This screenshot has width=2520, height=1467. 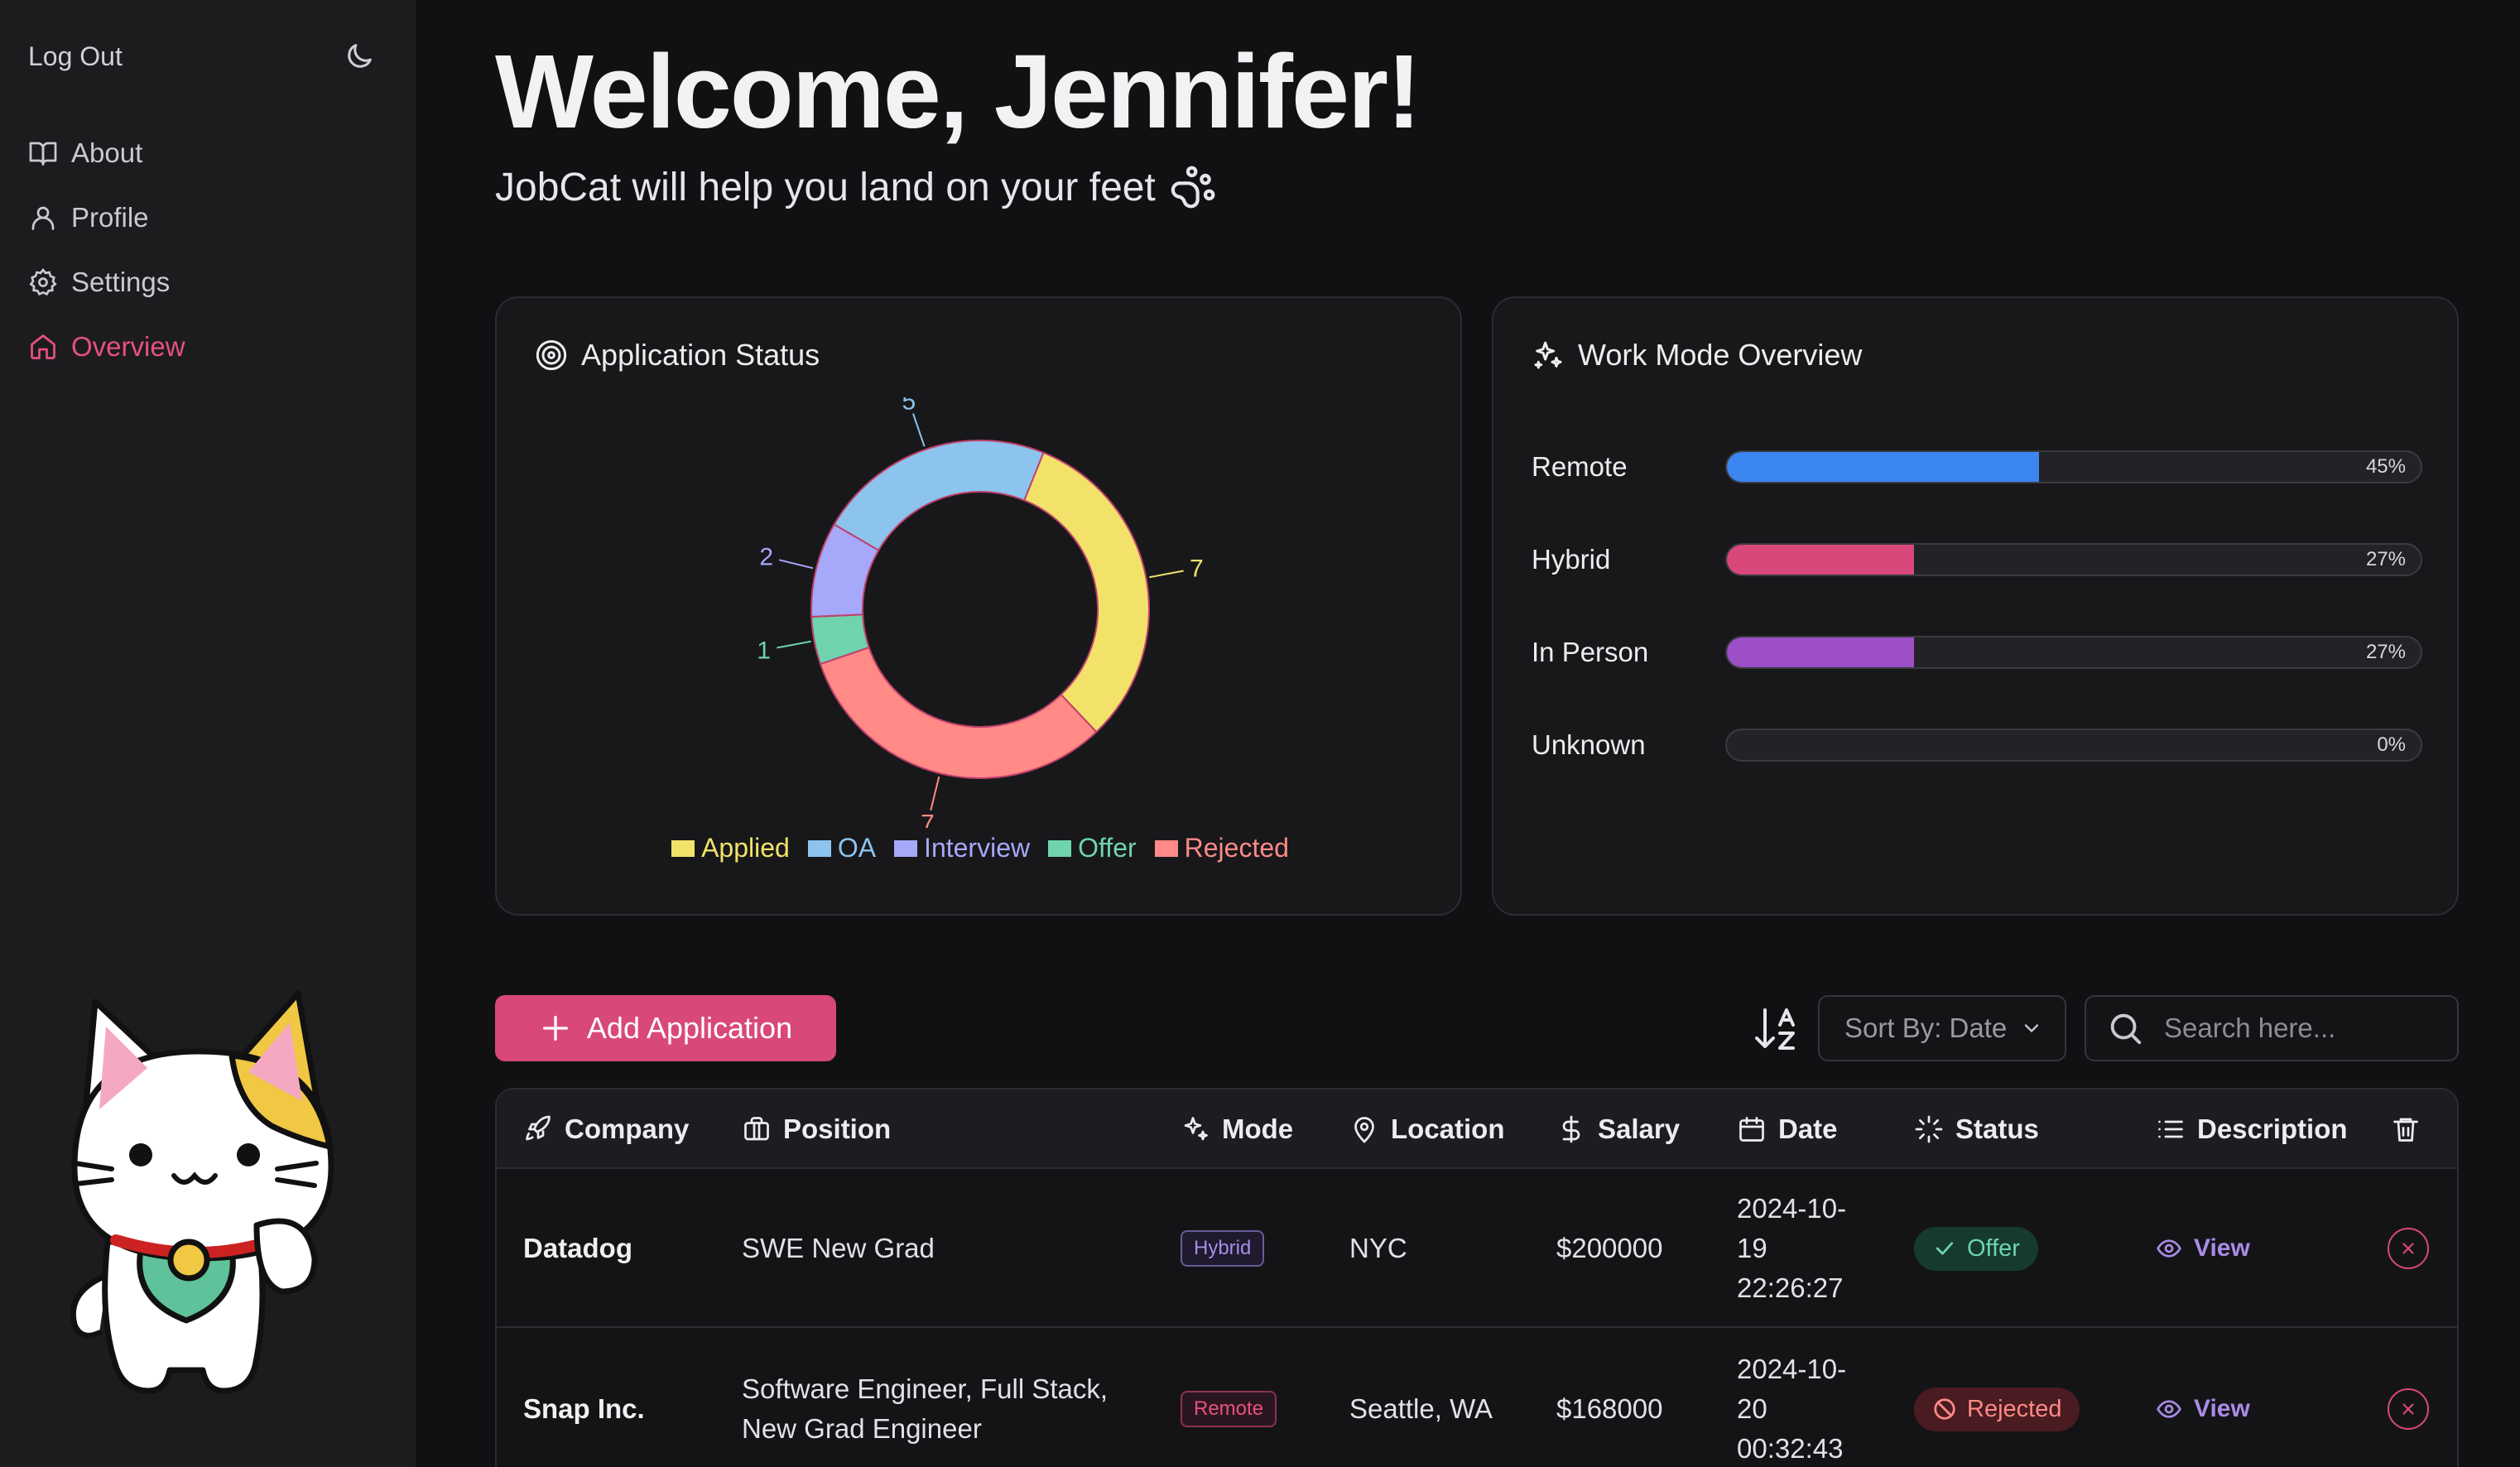 I want to click on logout-button: Log Out, so click(x=75, y=56).